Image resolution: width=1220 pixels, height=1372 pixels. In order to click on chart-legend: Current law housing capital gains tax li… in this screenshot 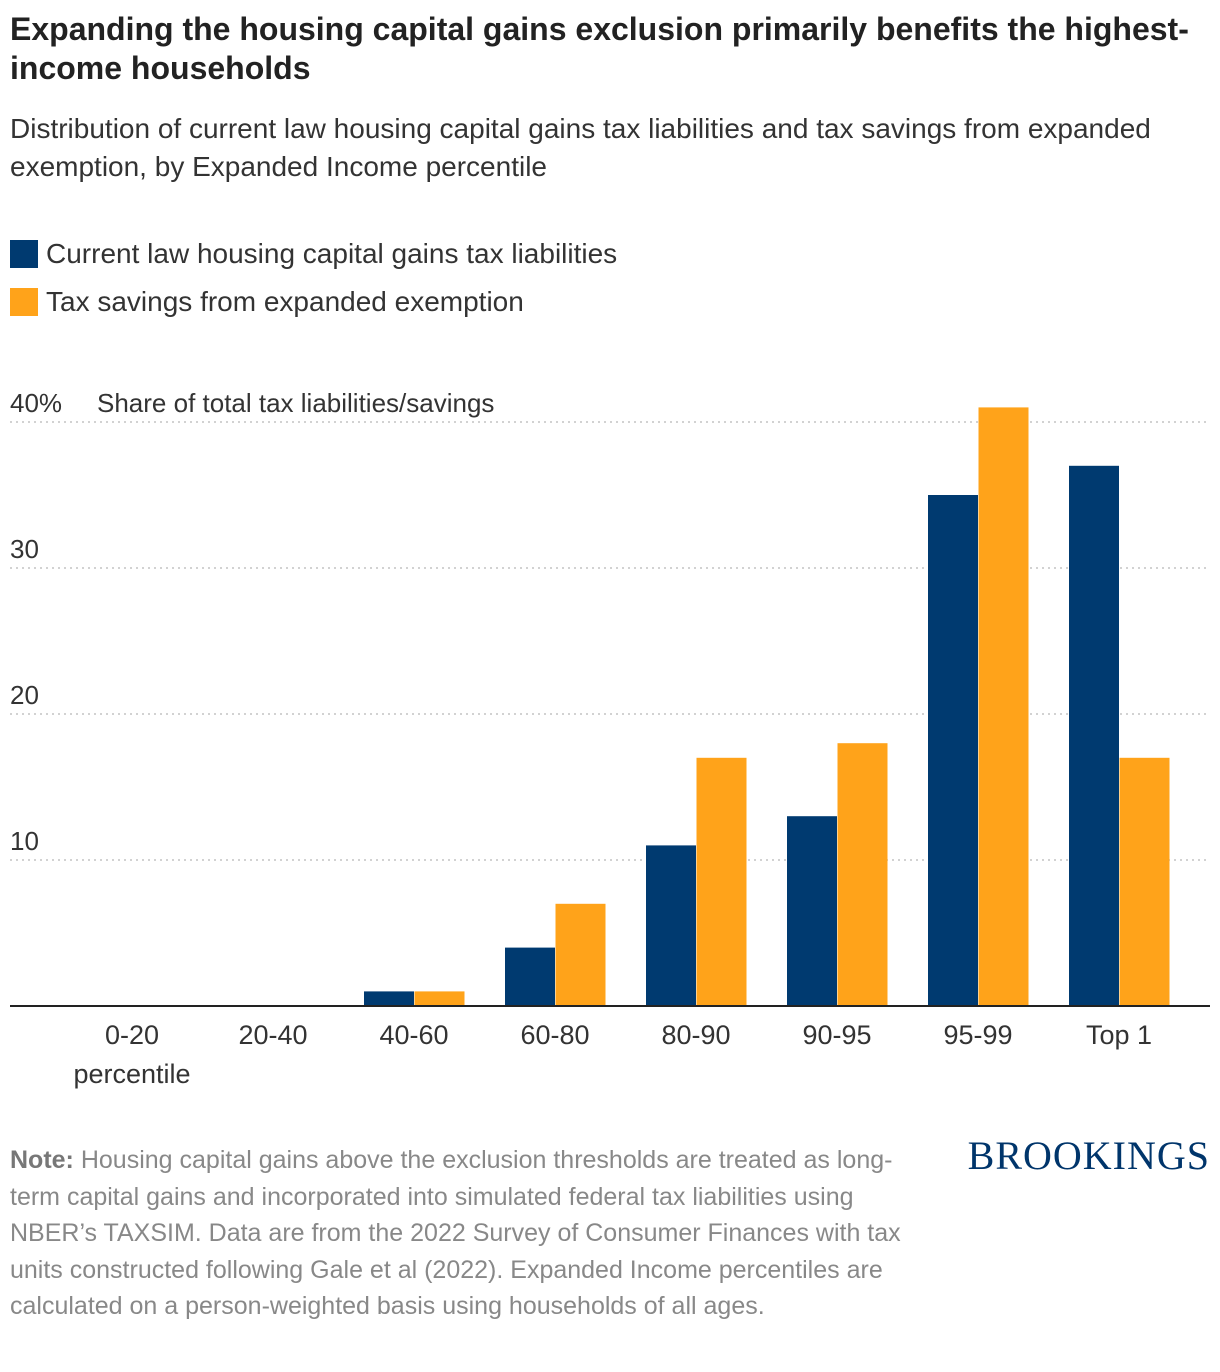, I will do `click(313, 278)`.